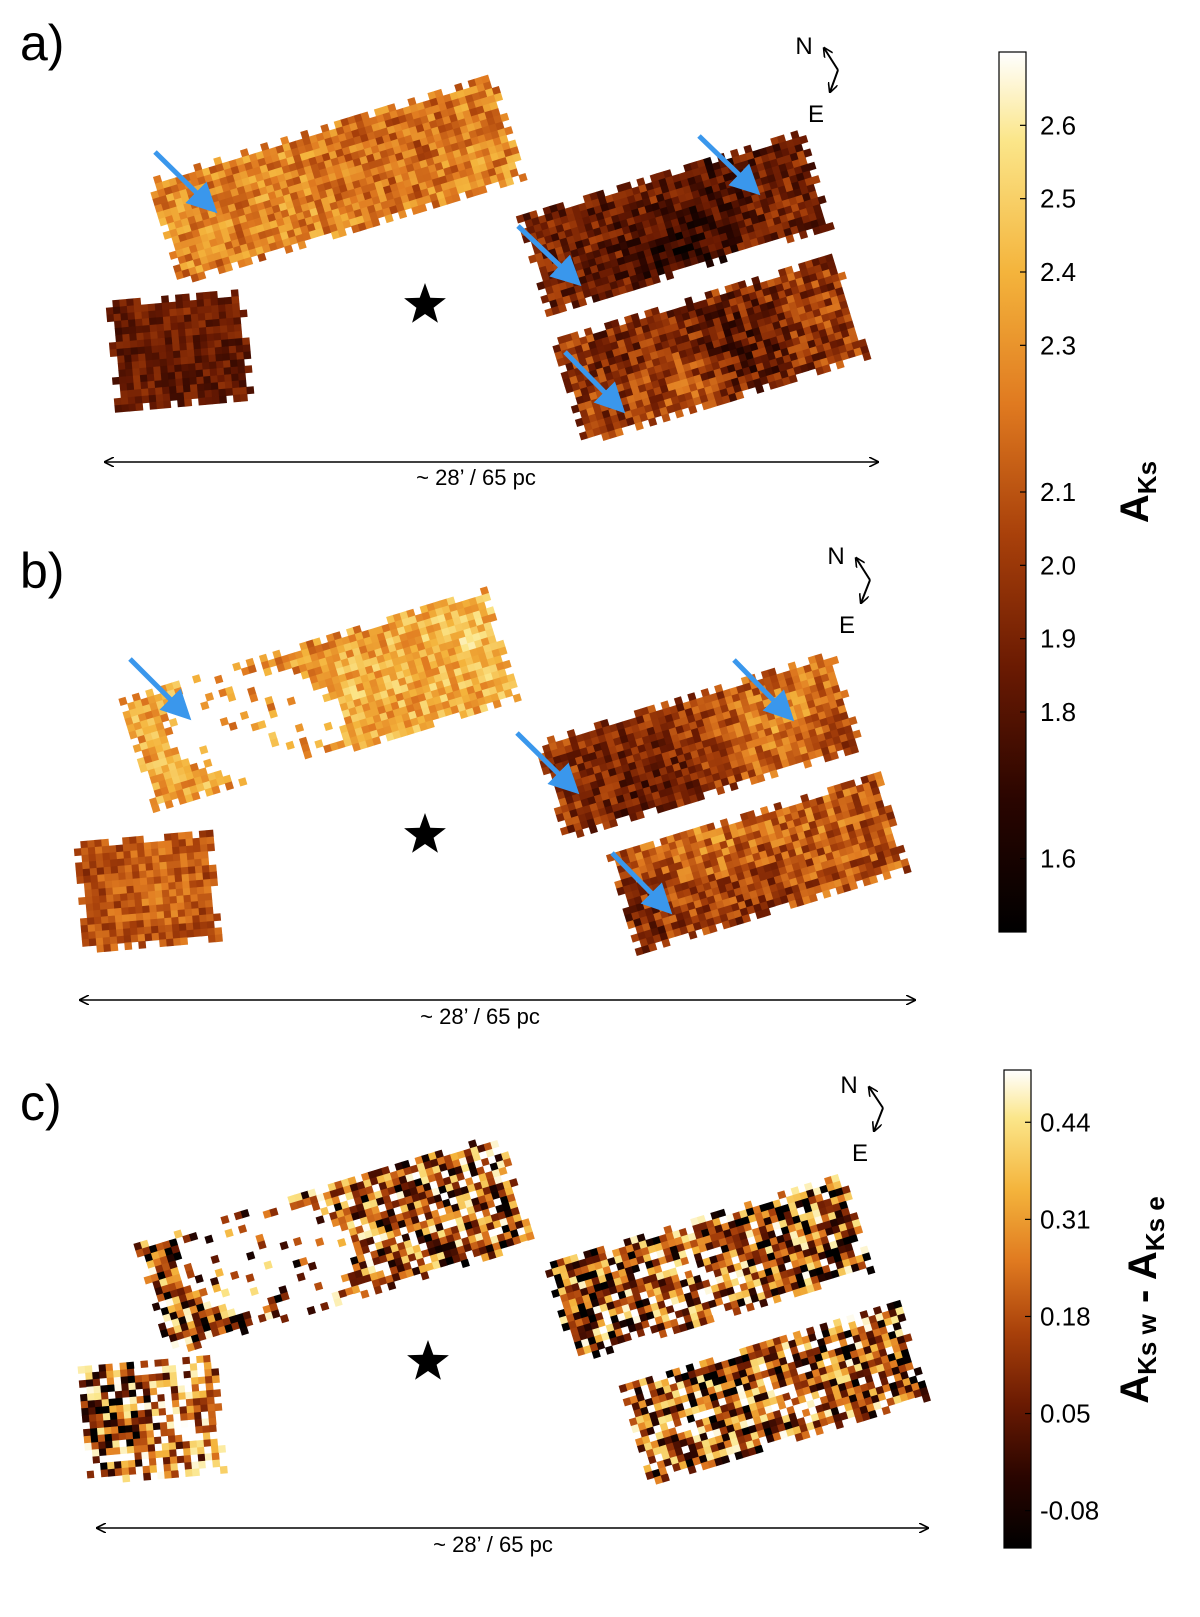 The height and width of the screenshot is (1617, 1200). What do you see at coordinates (1137, 492) in the screenshot?
I see `colorbar-title: AKs` at bounding box center [1137, 492].